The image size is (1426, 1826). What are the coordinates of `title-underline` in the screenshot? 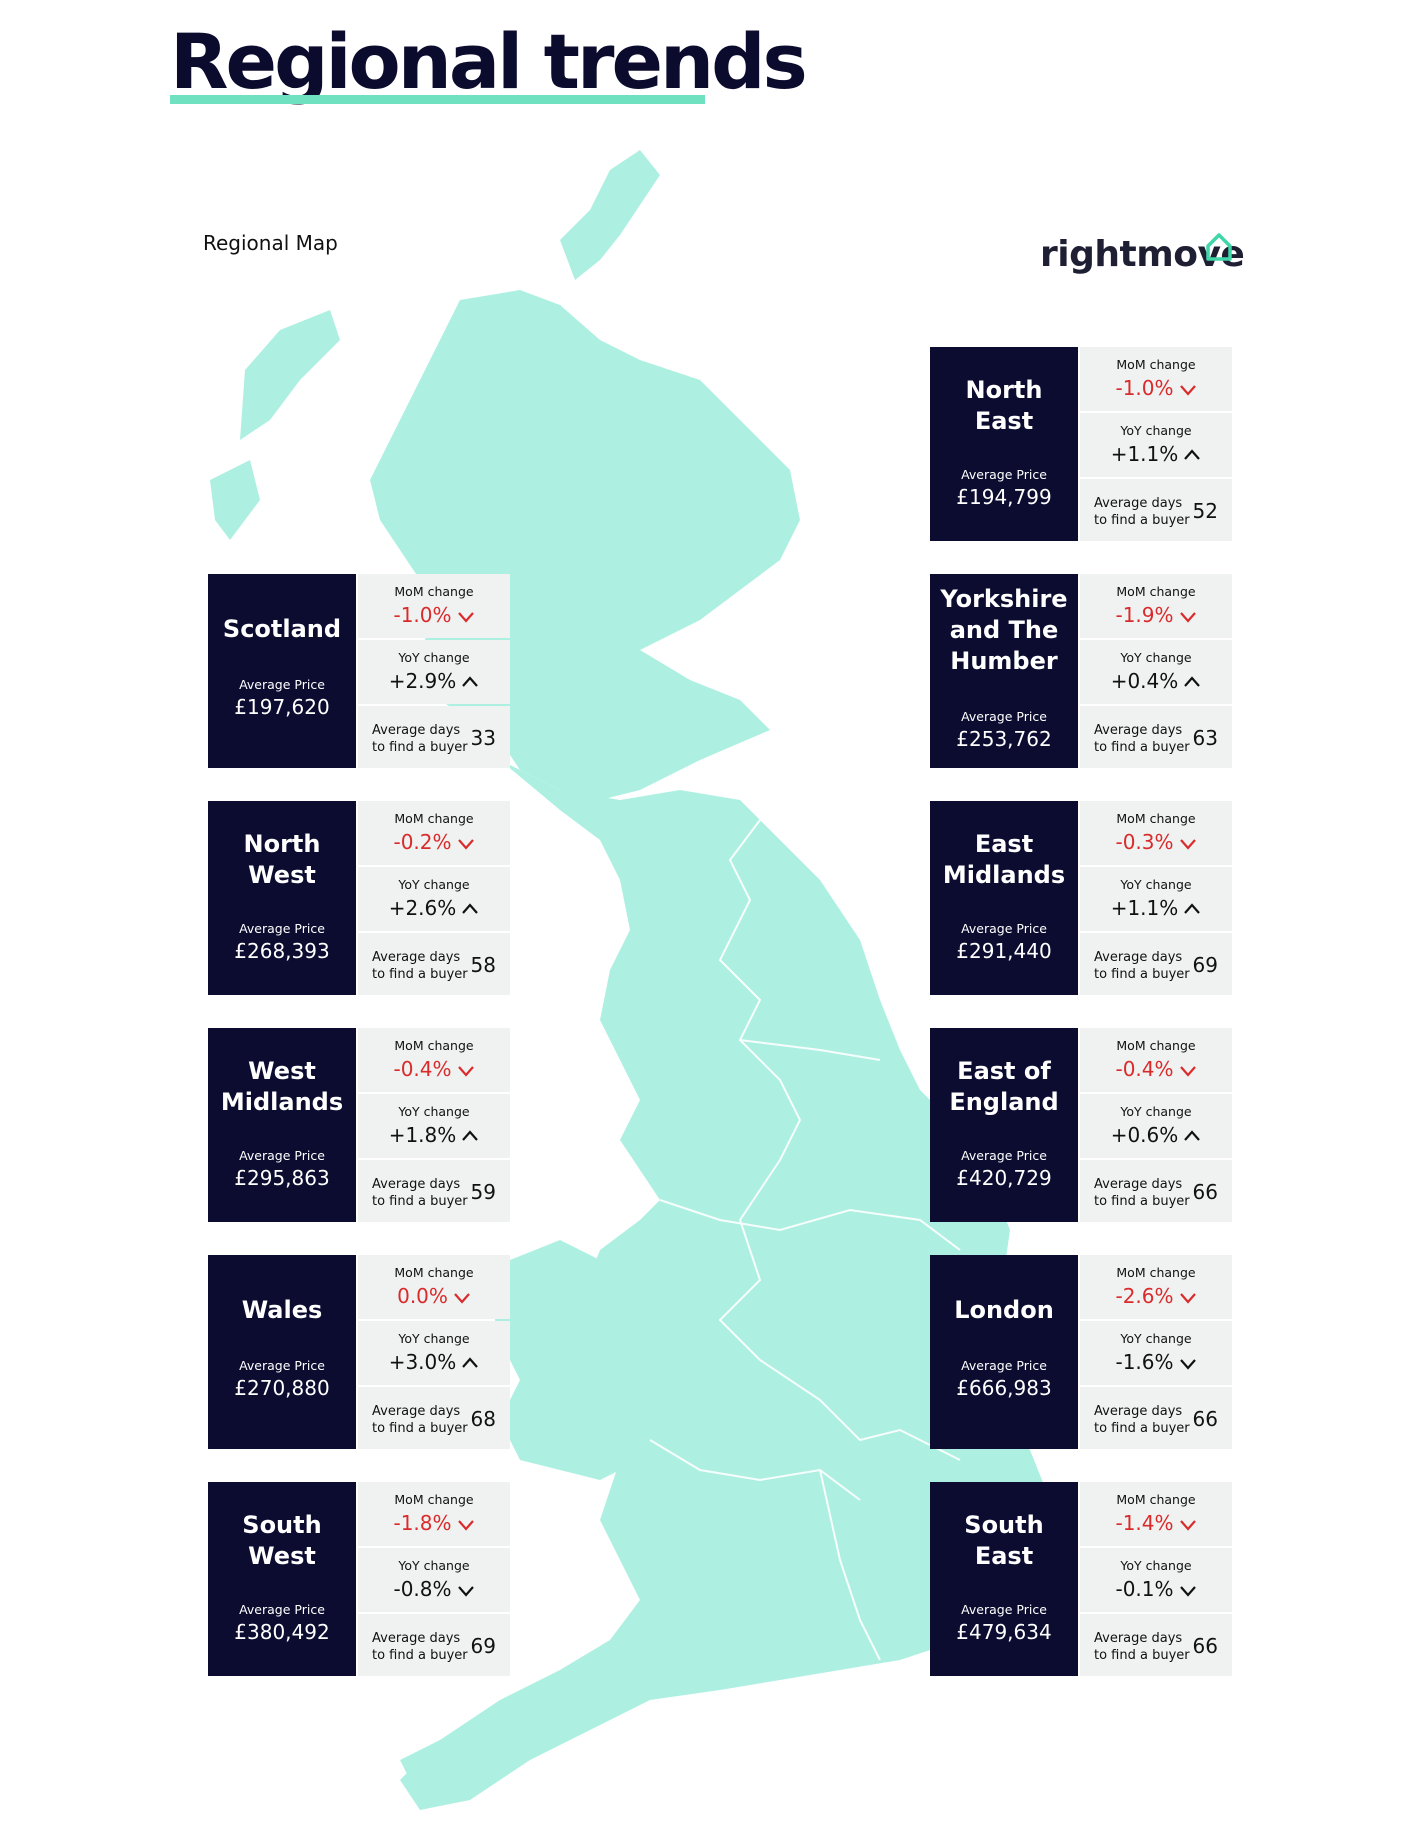 It's located at (437, 99).